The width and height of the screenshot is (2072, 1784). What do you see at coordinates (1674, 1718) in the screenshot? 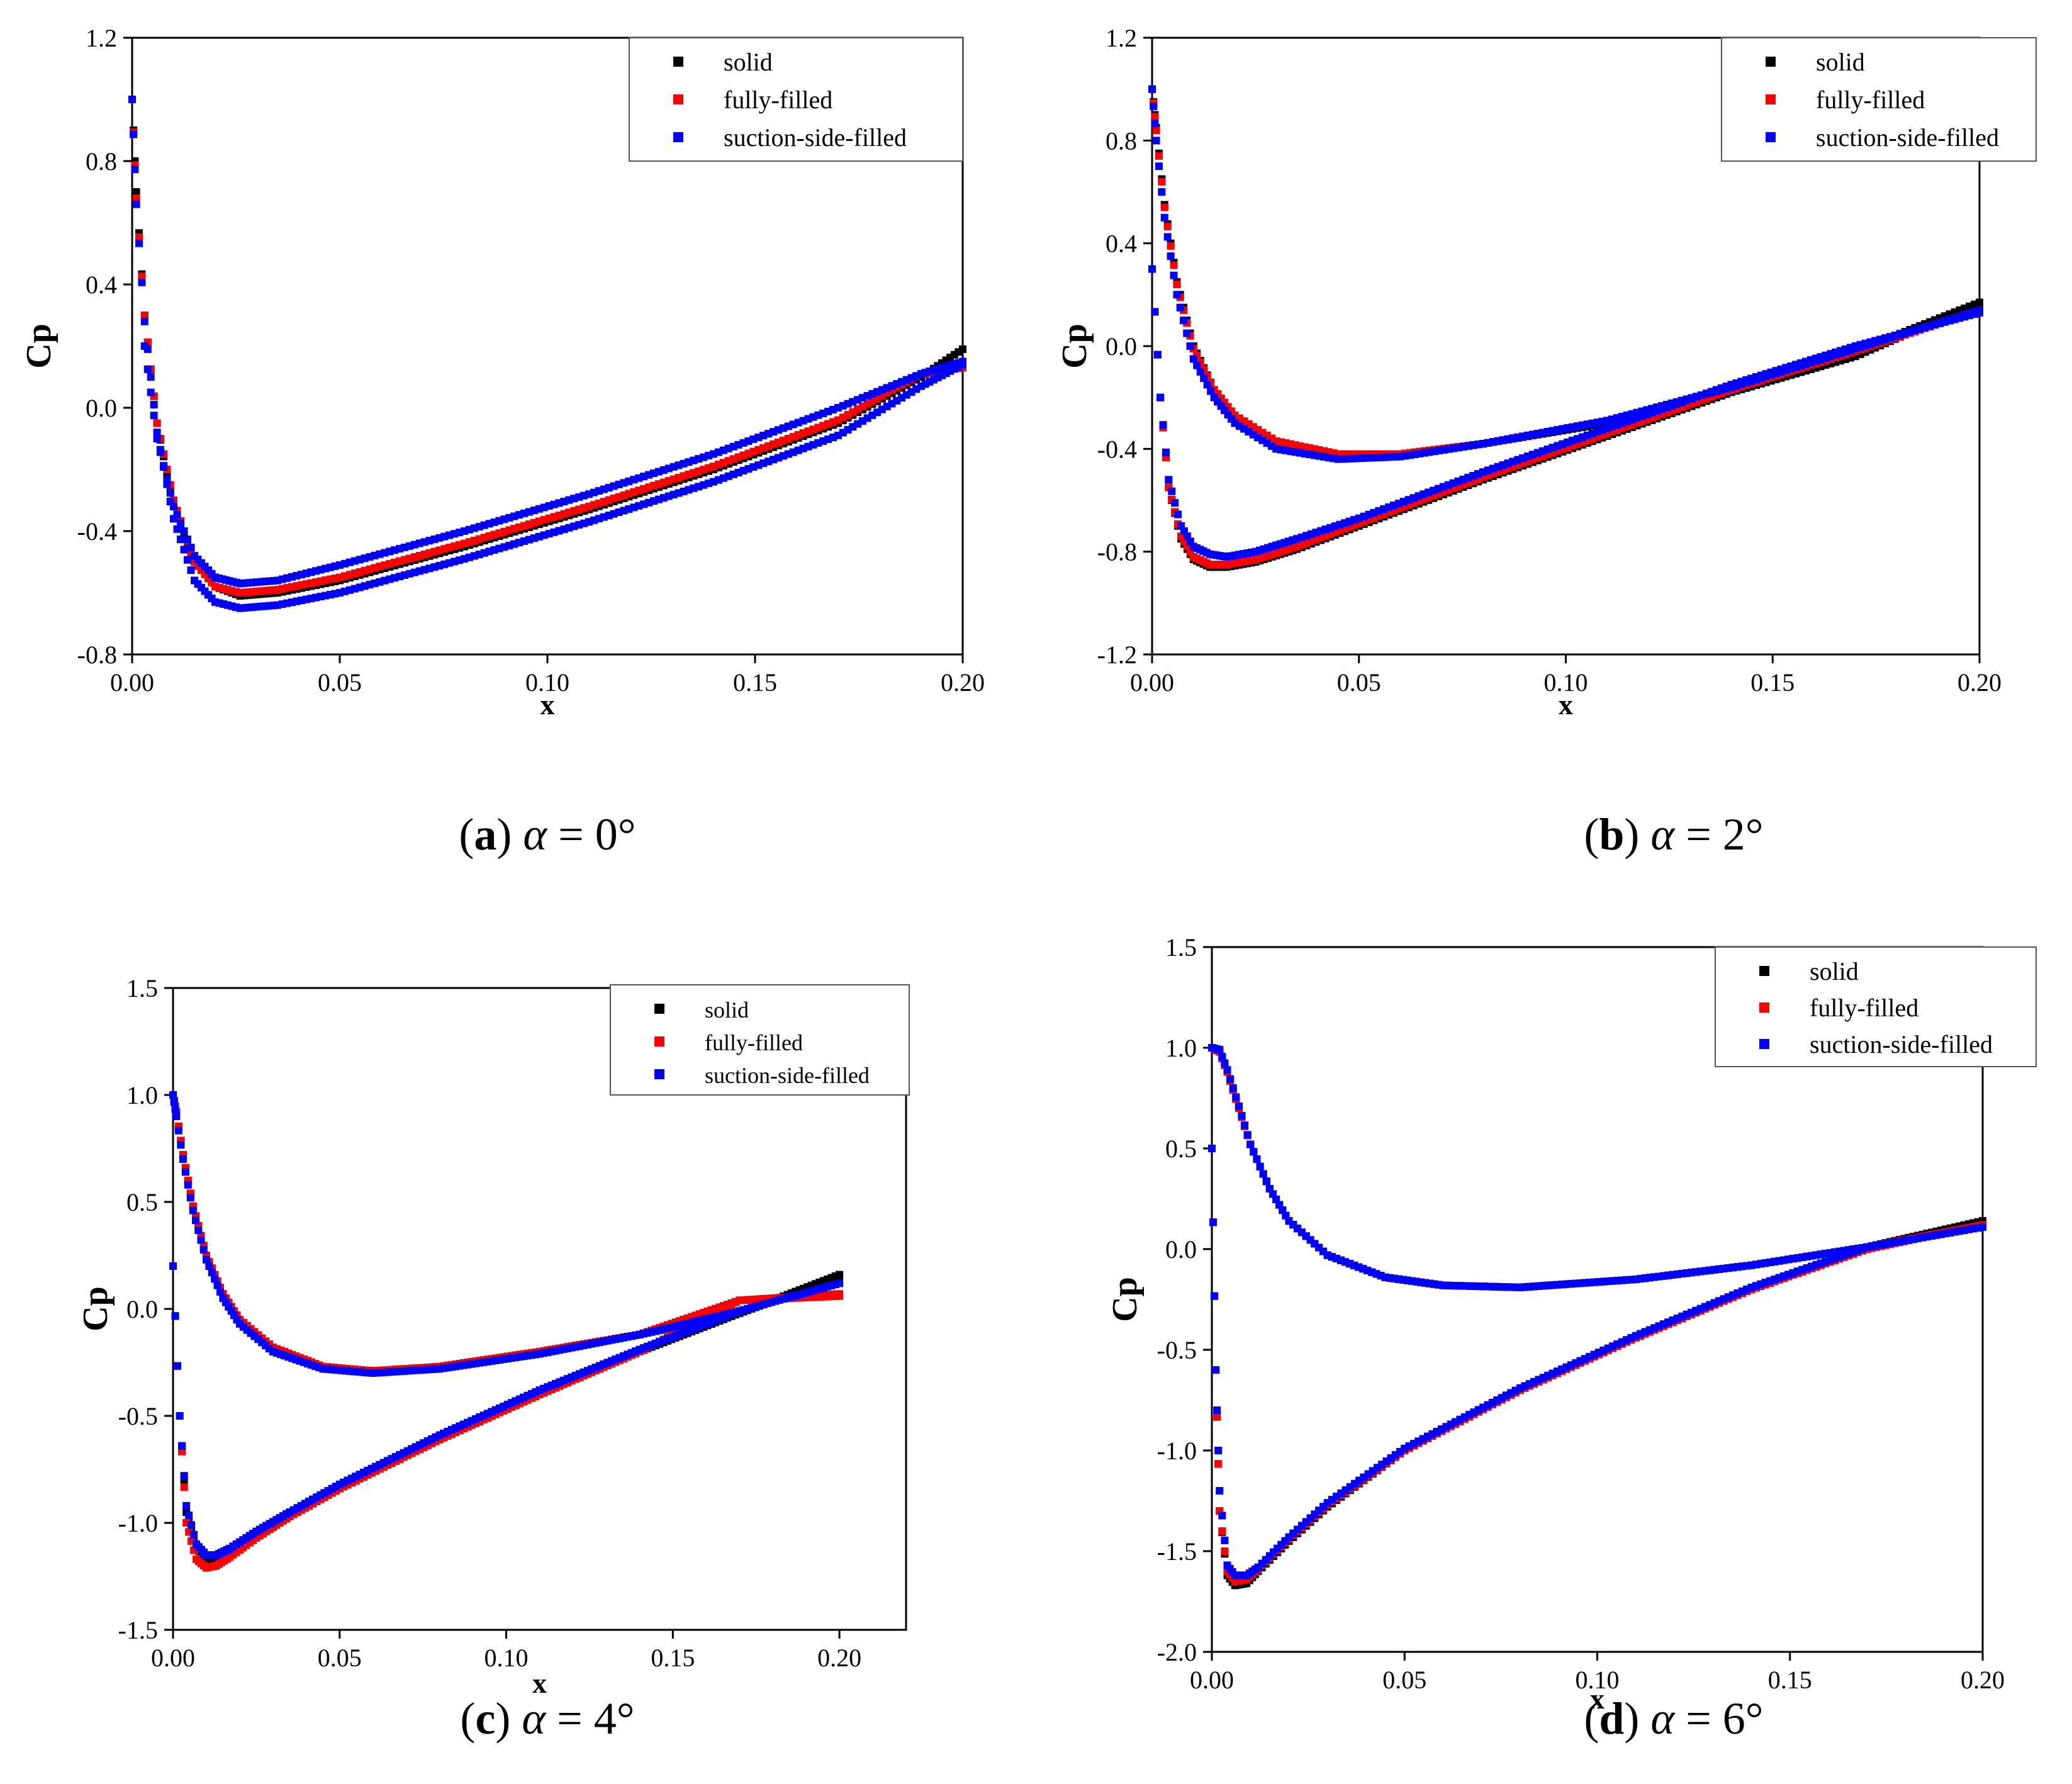
I see `caption-d: (d) α = 6°` at bounding box center [1674, 1718].